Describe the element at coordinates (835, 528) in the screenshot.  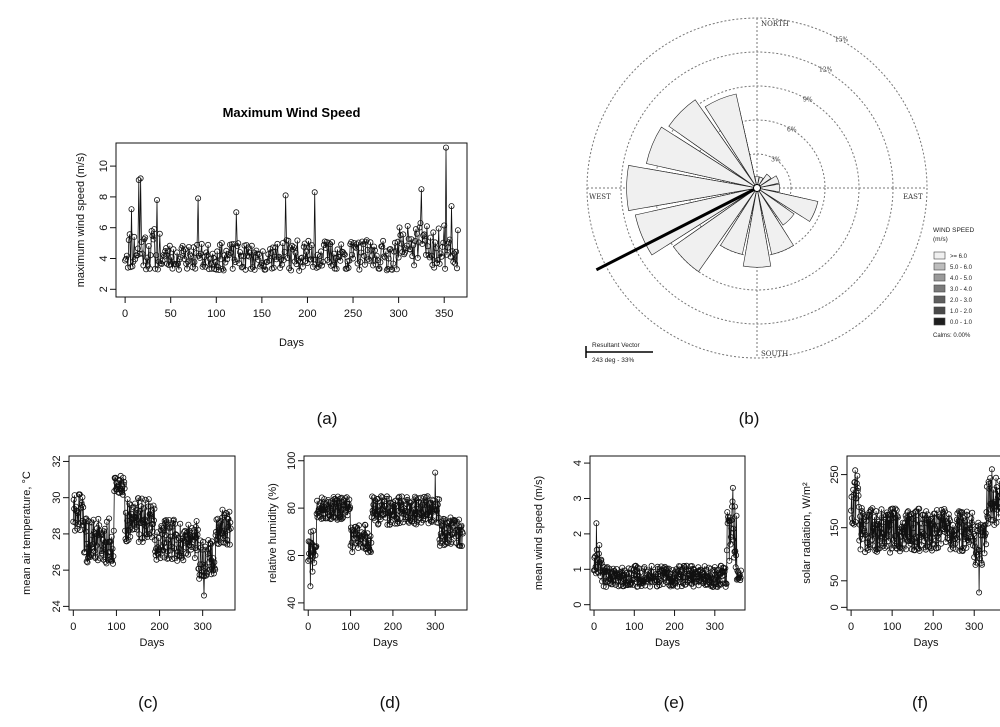
I see `y-tick-label: 150` at that location.